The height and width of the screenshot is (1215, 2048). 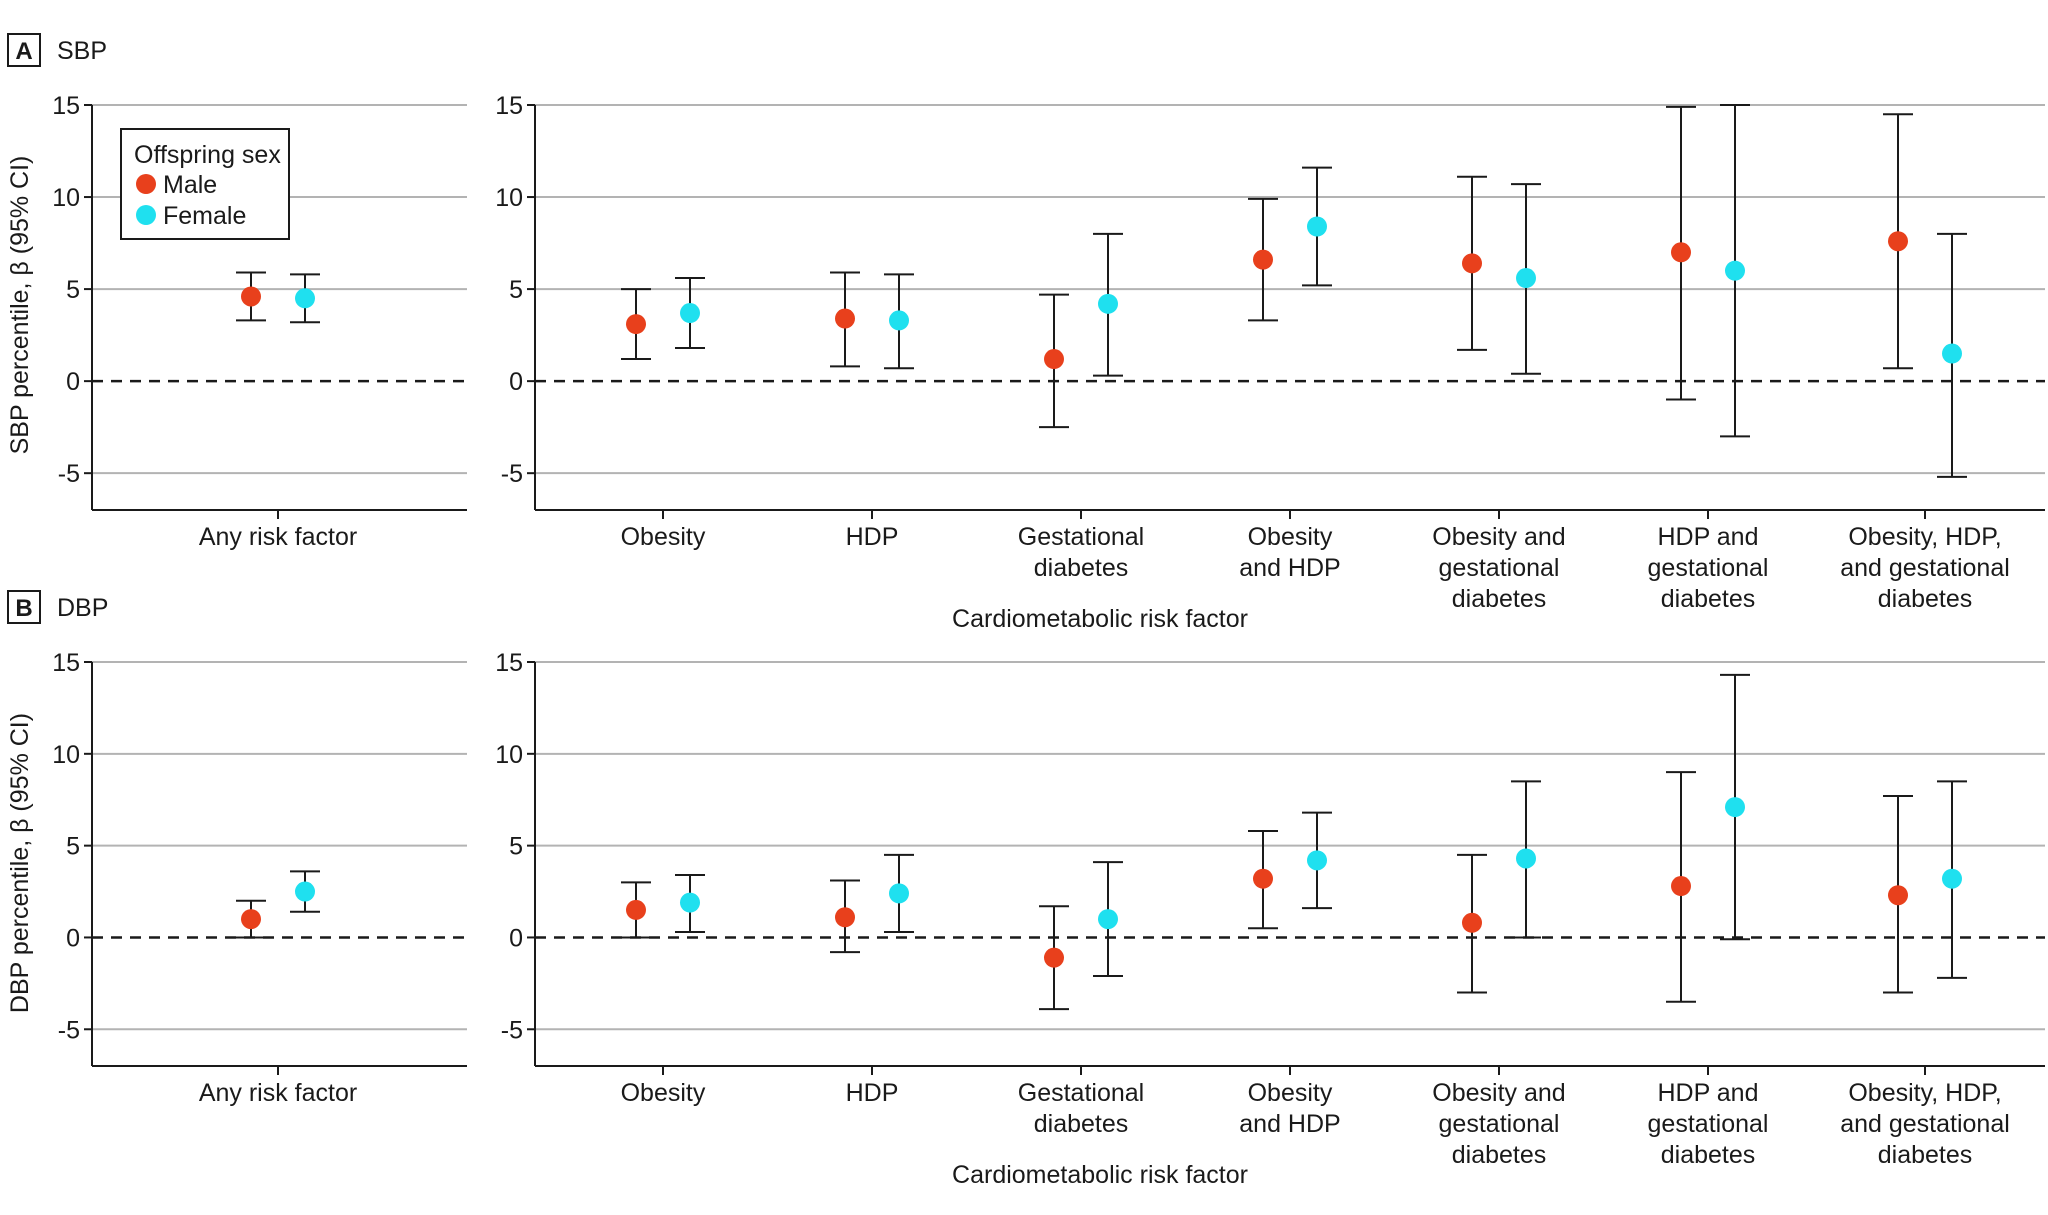 I want to click on legend-title: Offspring sex, so click(x=207, y=155).